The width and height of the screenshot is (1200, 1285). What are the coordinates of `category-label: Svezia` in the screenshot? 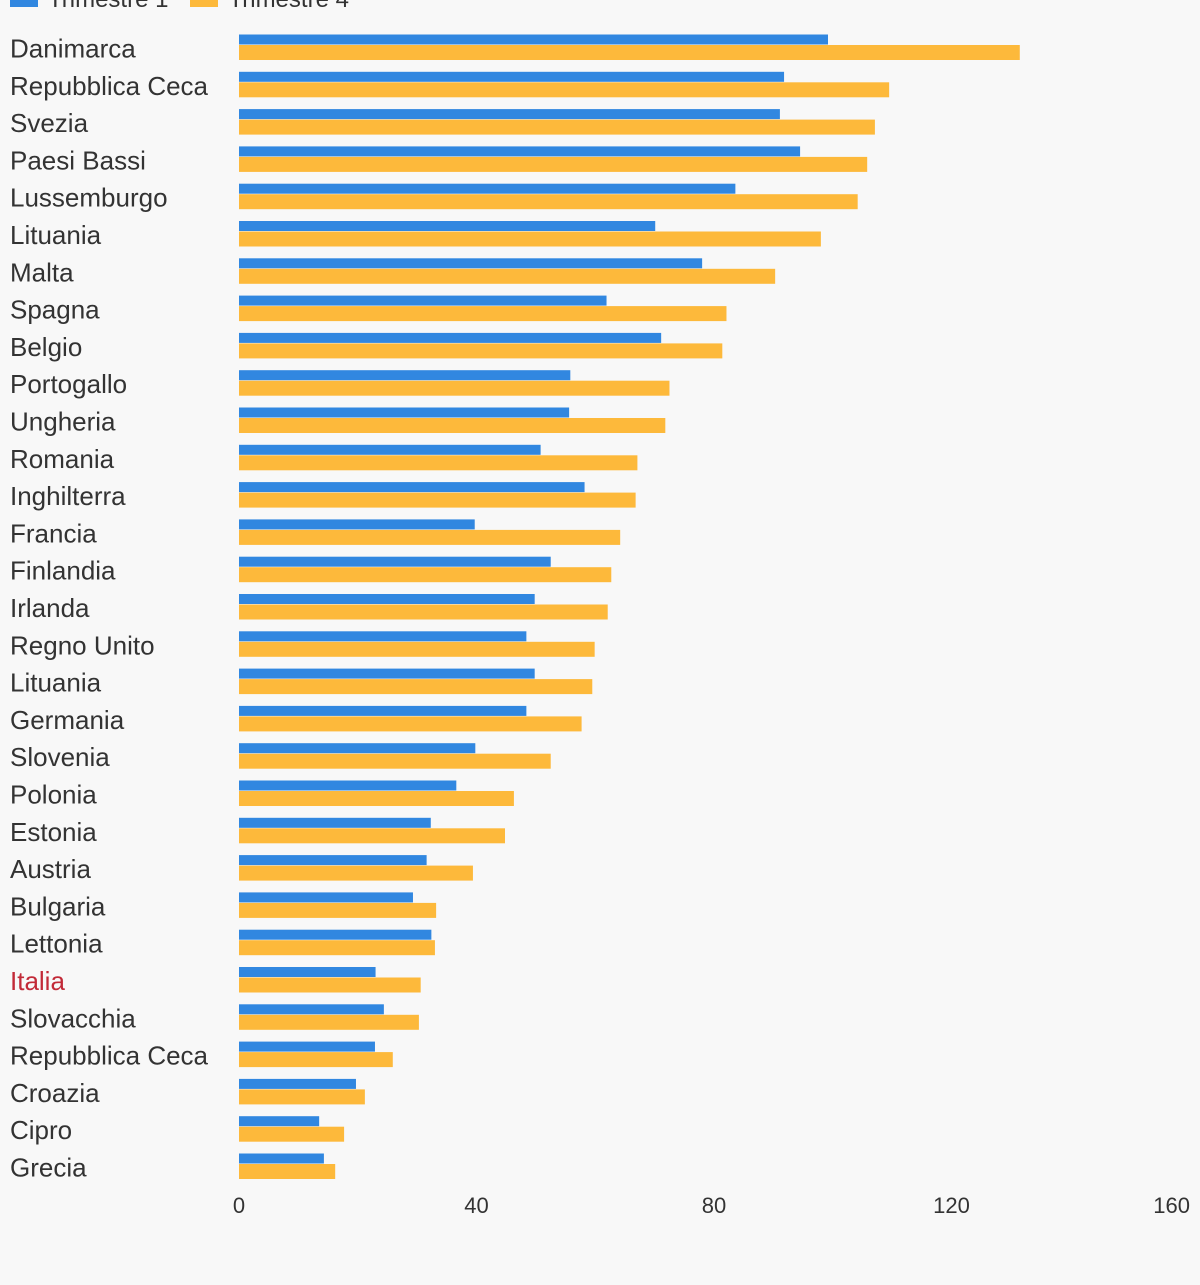 It's located at (49, 123).